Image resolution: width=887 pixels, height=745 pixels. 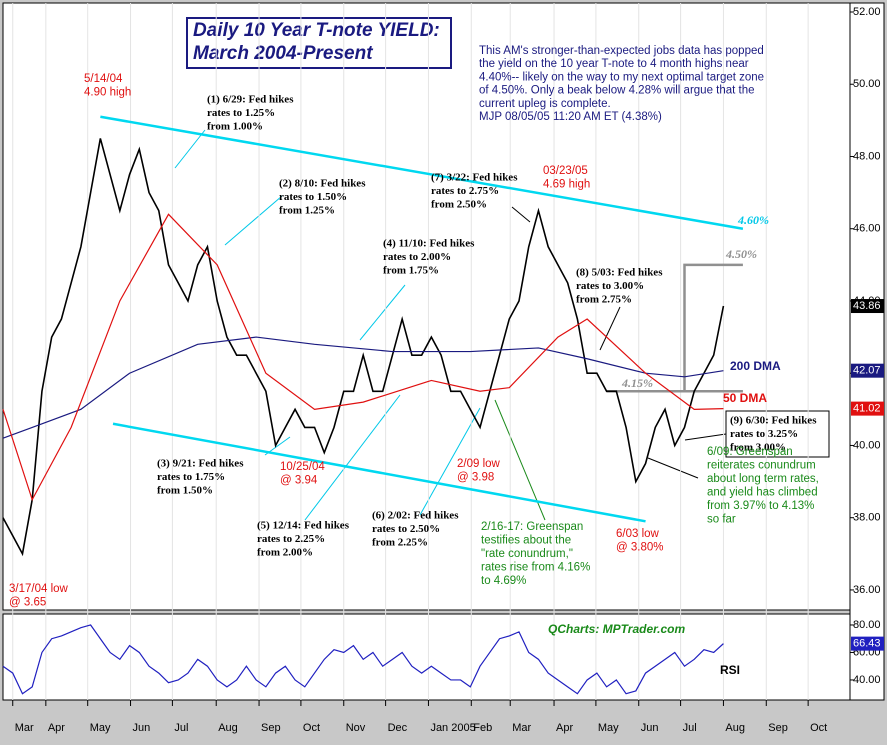 I want to click on annotation: @ 3.65, so click(x=27, y=603).